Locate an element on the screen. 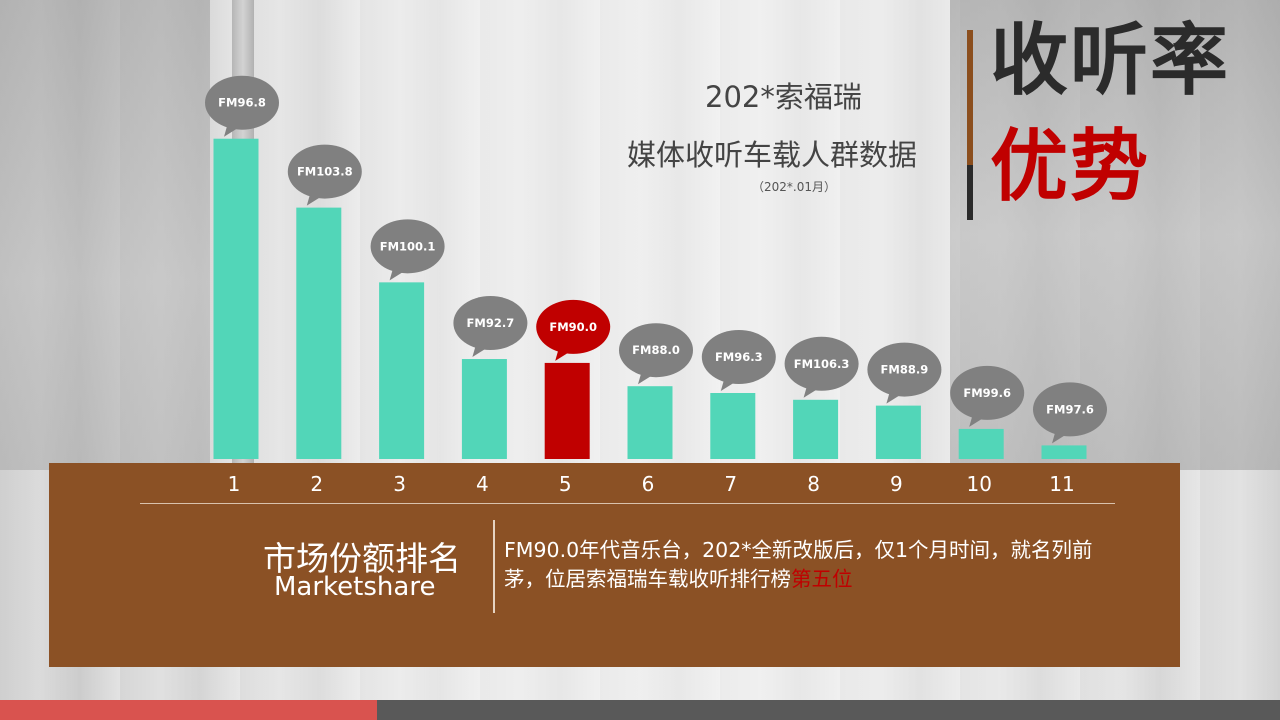 Image resolution: width=1280 pixels, height=720 pixels. bar-callout-7: FM96.3 is located at coordinates (738, 360).